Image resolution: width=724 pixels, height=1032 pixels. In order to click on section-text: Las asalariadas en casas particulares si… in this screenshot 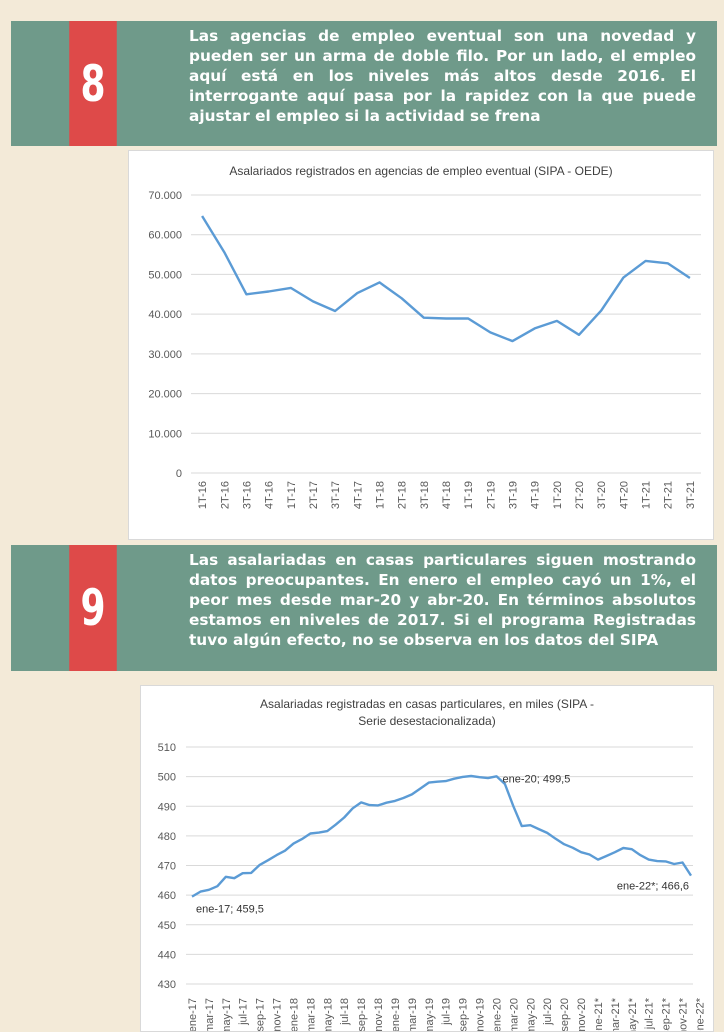, I will do `click(442, 600)`.